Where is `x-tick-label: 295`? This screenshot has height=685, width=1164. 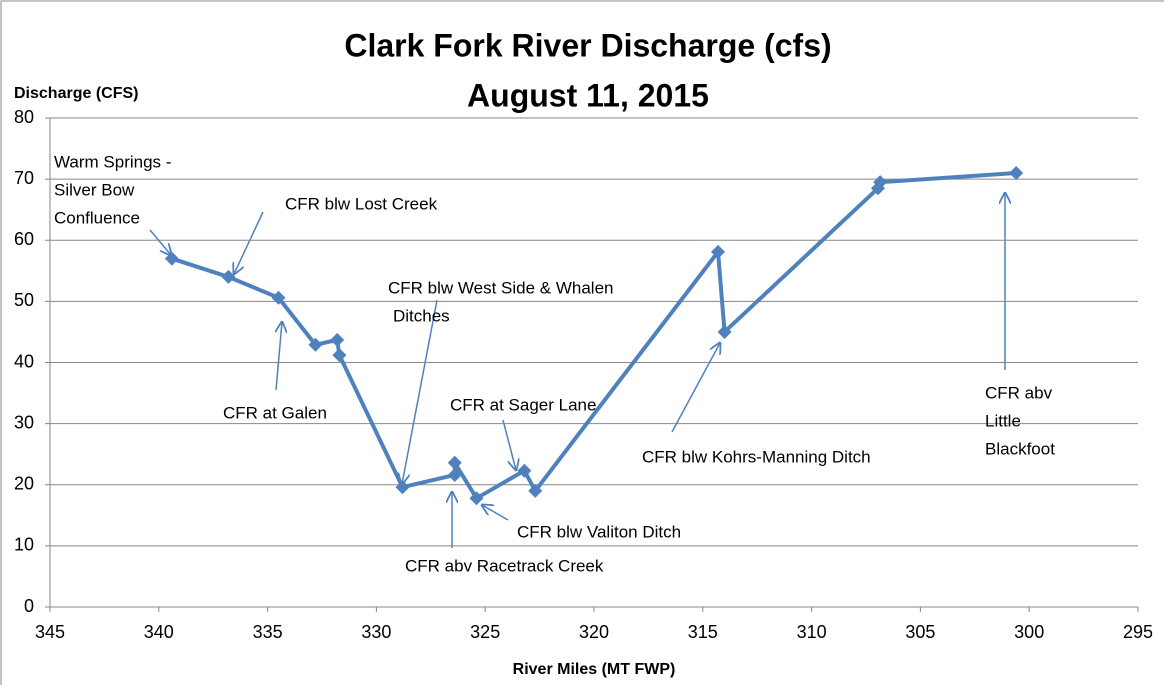
x-tick-label: 295 is located at coordinates (1138, 632).